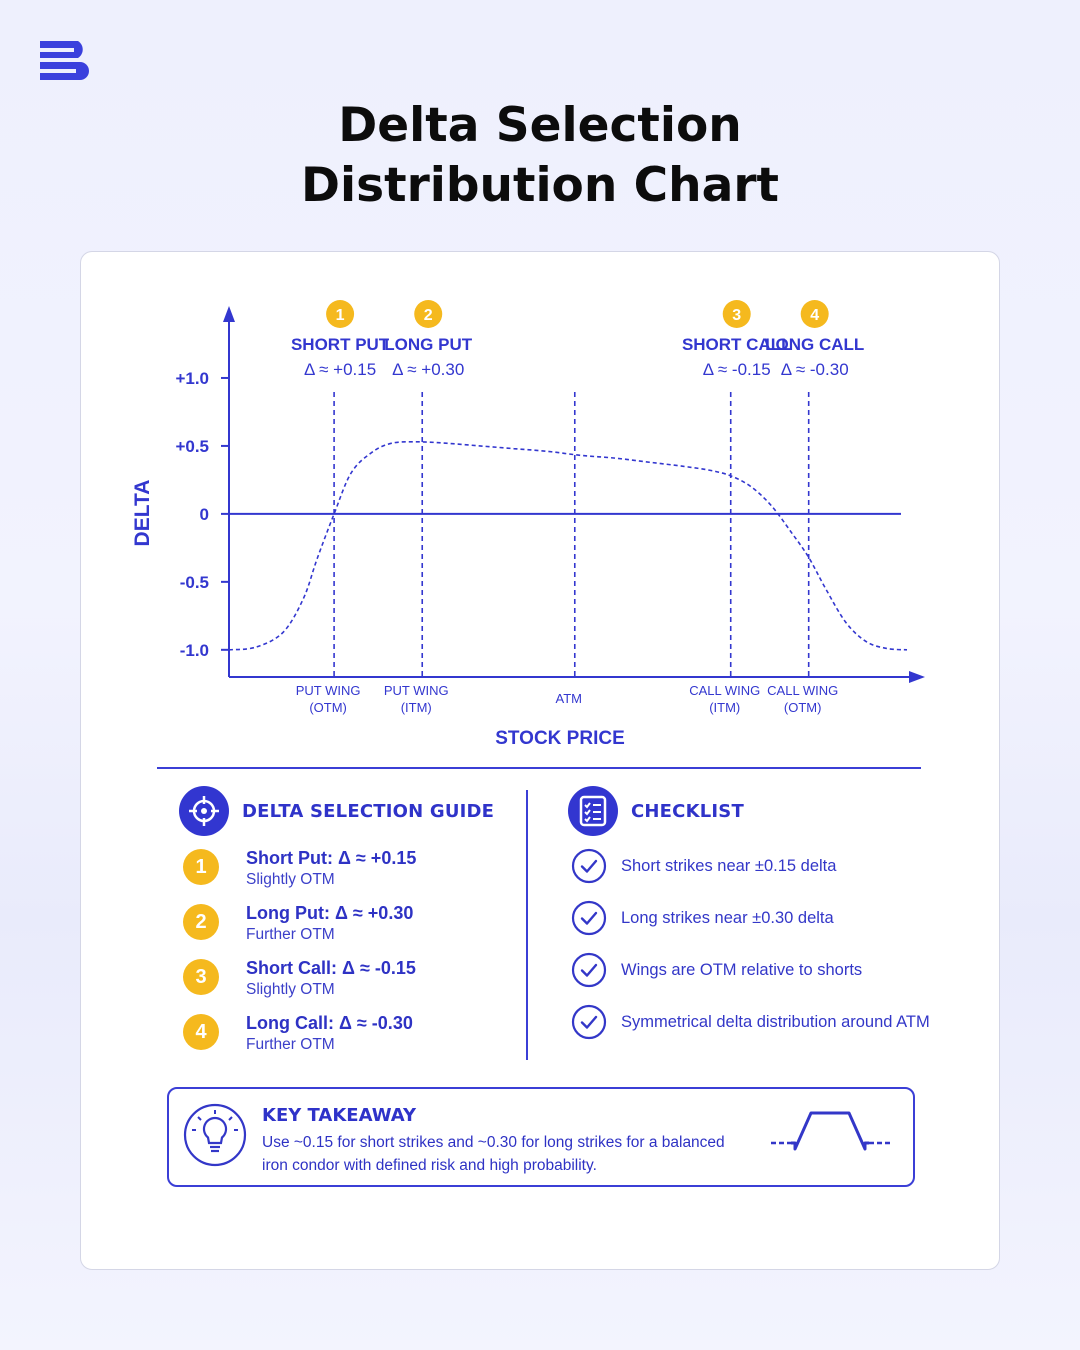 The width and height of the screenshot is (1080, 1350). Describe the element at coordinates (339, 1115) in the screenshot. I see `takeaway-title: KEY TAKEAWAY` at that location.